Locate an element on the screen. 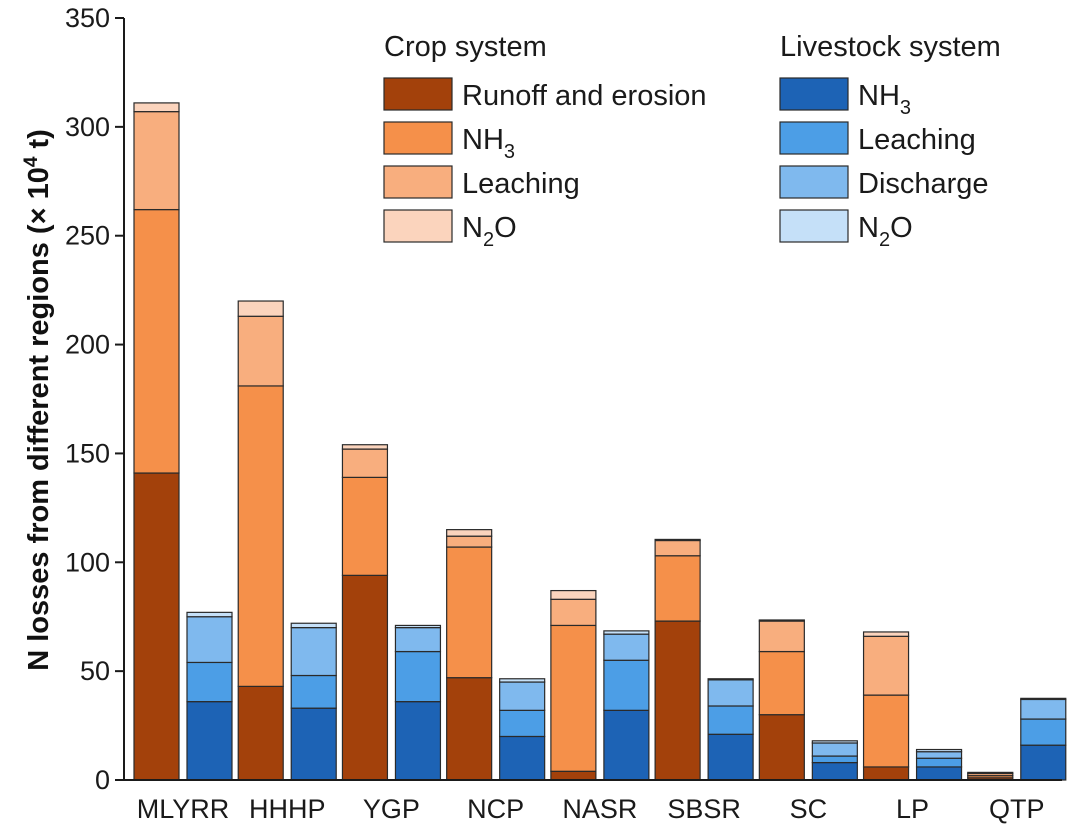 Image resolution: width=1080 pixels, height=832 pixels. bar-ygp-livestock-n2o is located at coordinates (418, 626).